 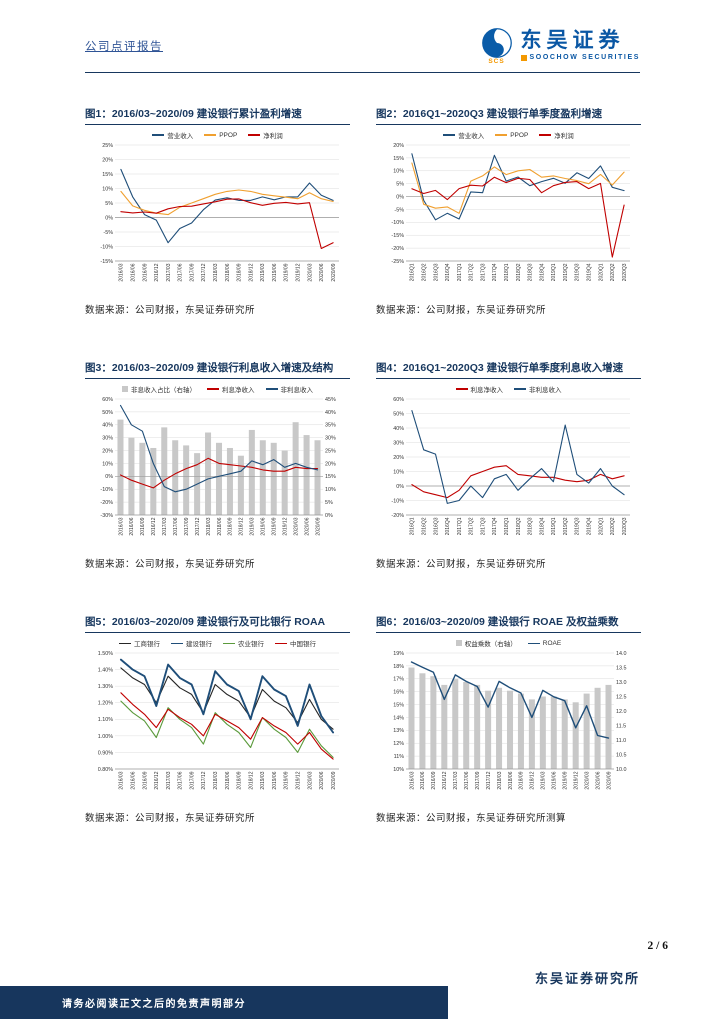 I want to click on svg-text: 2017Q2, so click(x=472, y=527).